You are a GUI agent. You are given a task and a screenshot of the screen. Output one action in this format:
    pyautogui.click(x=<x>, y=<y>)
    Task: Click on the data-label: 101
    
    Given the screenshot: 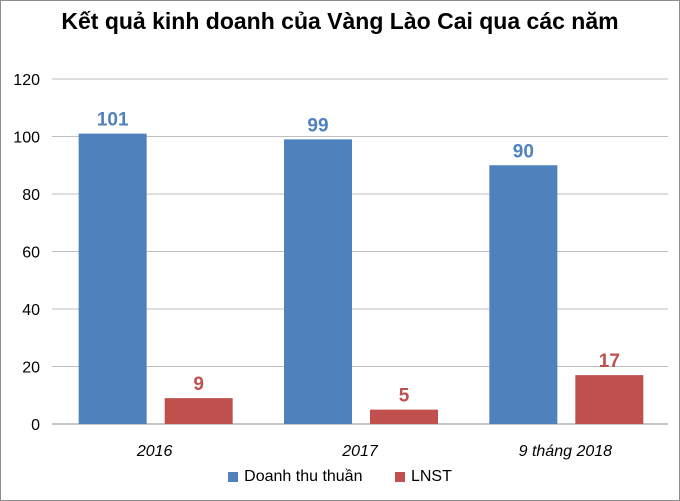 What is the action you would take?
    pyautogui.click(x=113, y=120)
    